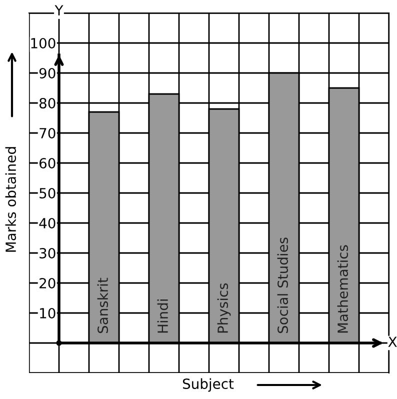 The width and height of the screenshot is (397, 399). What do you see at coordinates (48, 163) in the screenshot?
I see `y-tick-label: 60` at bounding box center [48, 163].